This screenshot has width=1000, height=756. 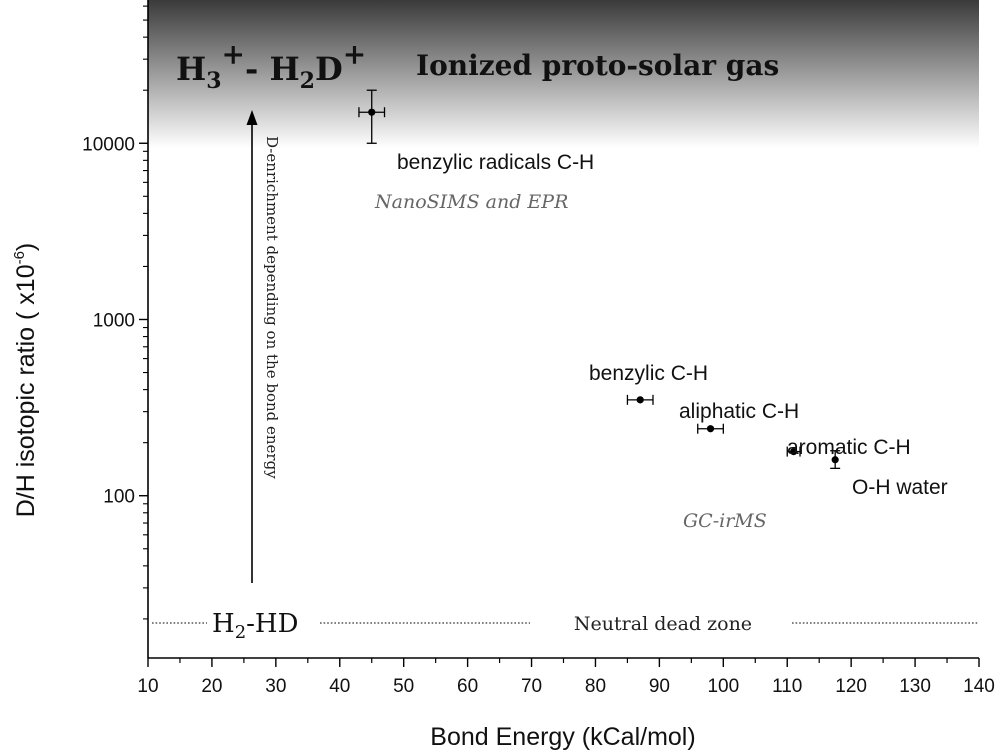 What do you see at coordinates (849, 447) in the screenshot?
I see `label-aromatic: aromatic C-H` at bounding box center [849, 447].